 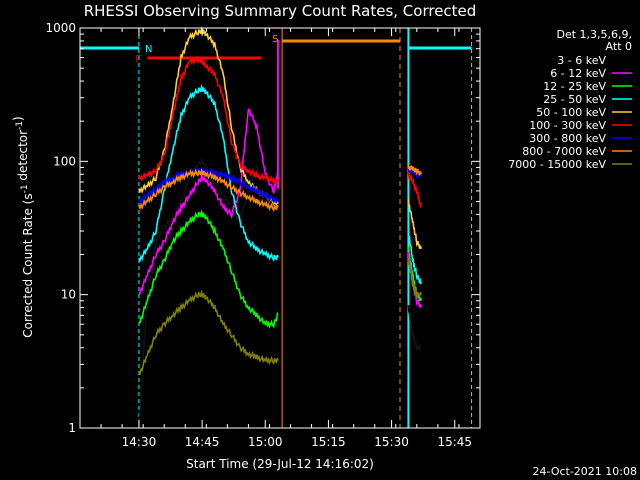 What do you see at coordinates (557, 164) in the screenshot?
I see `legend-entry-label: 7000 - 15000 keV` at bounding box center [557, 164].